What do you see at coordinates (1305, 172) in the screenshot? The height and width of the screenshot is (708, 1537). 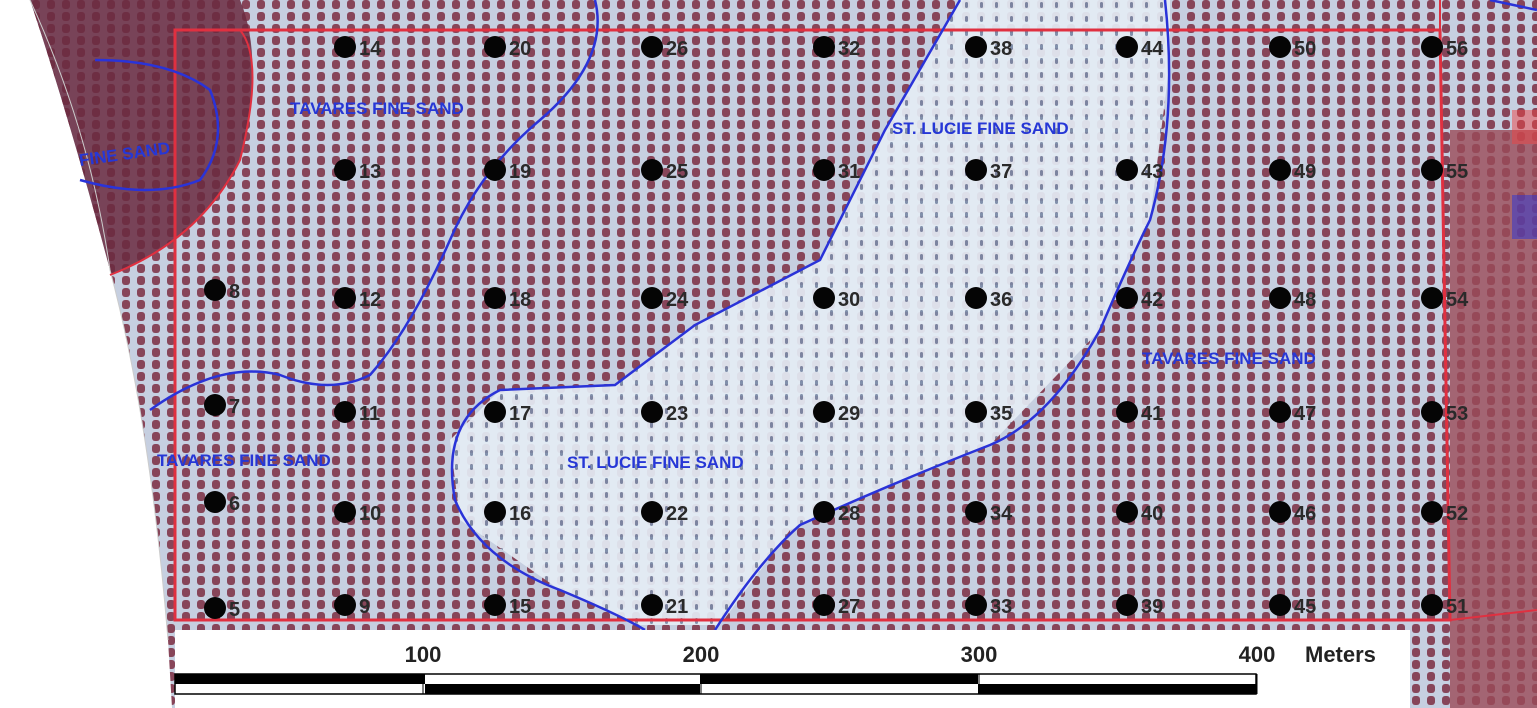 I see `sample-point-label: 49` at bounding box center [1305, 172].